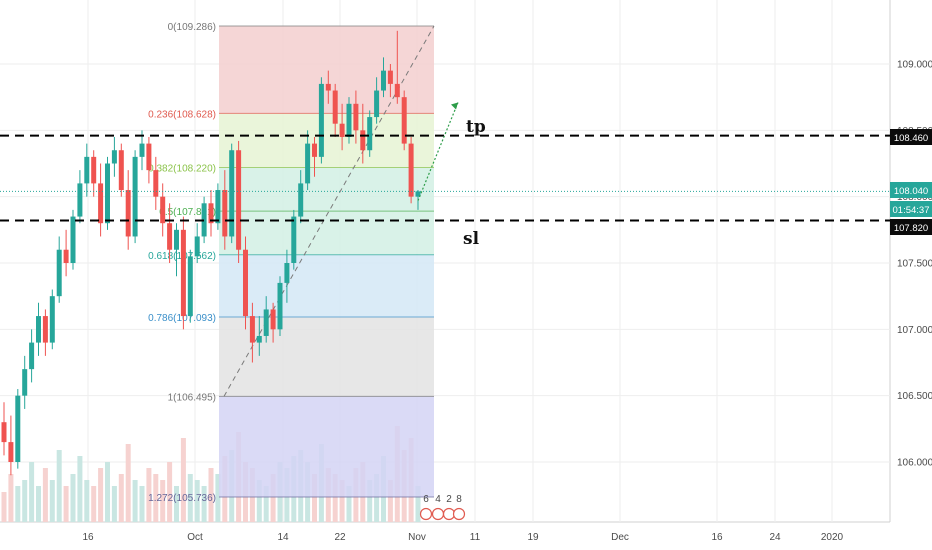 Image resolution: width=932 pixels, height=550 pixels. I want to click on price-tick-label: 106.000, so click(914, 463).